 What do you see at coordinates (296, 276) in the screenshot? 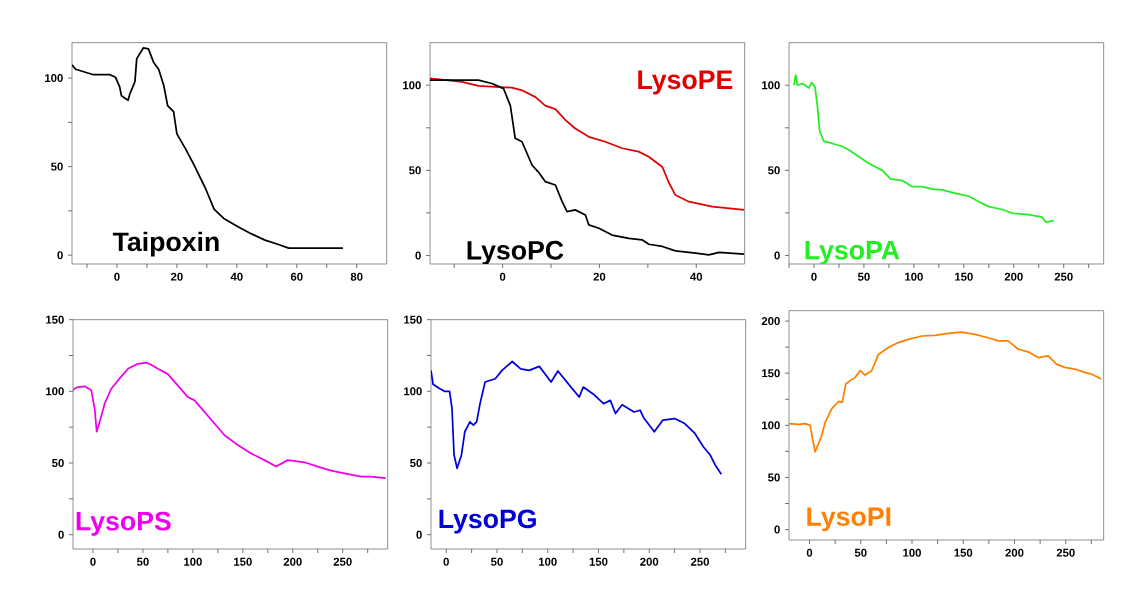
I see `x-tick-label: 60` at bounding box center [296, 276].